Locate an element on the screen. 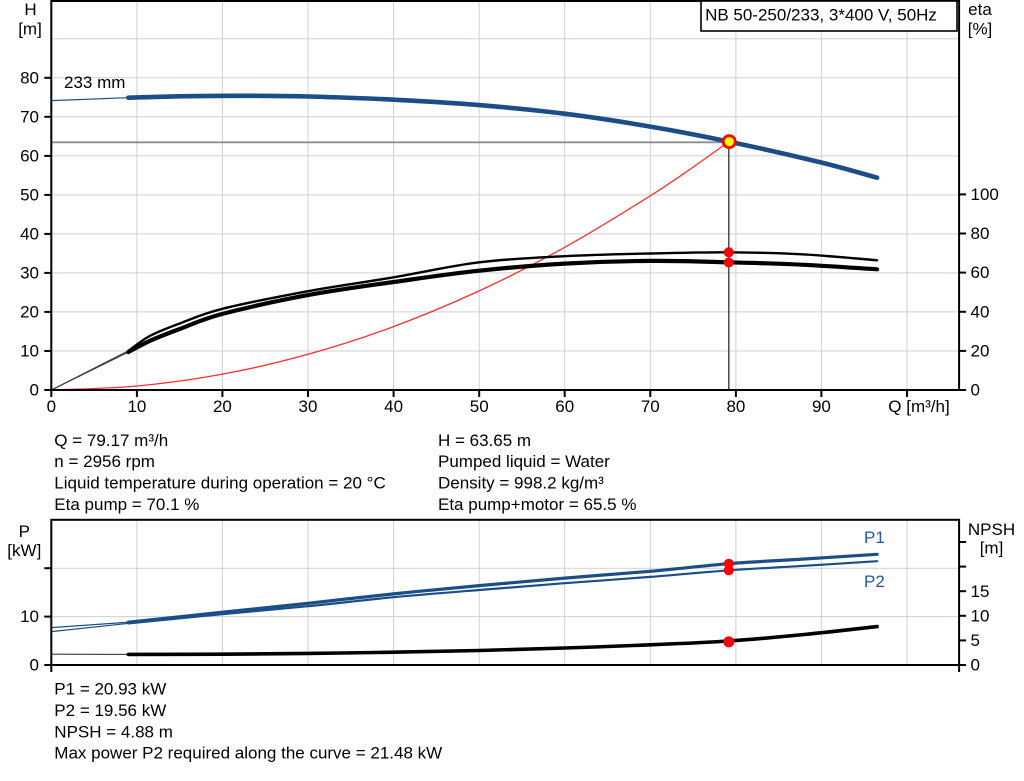 This screenshot has height=781, width=1024. svg-text: eta is located at coordinates (980, 9).